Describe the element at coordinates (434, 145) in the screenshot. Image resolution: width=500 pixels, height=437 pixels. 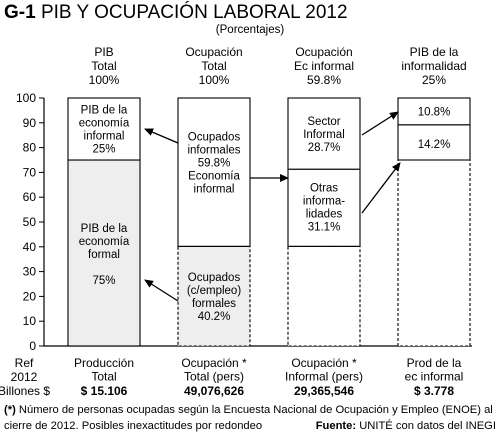
I see `segment-label: 14.2%` at that location.